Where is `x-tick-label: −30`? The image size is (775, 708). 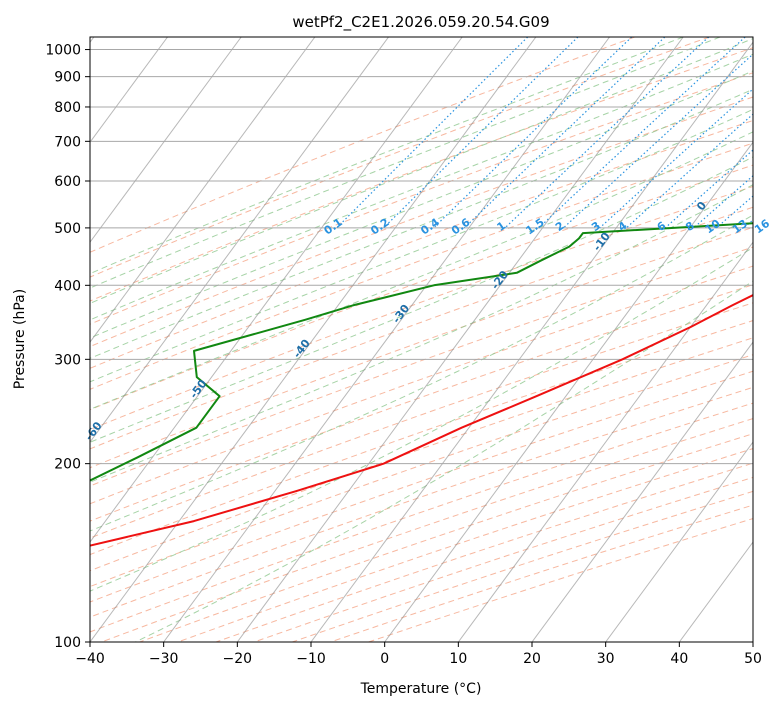
x-tick-label: −30 is located at coordinates (164, 659).